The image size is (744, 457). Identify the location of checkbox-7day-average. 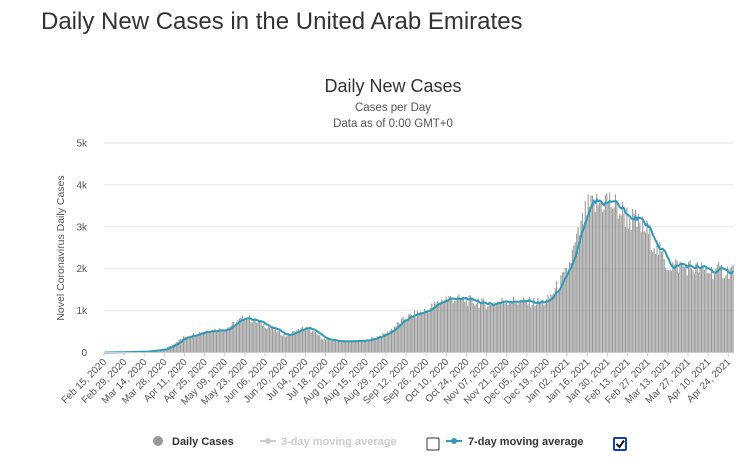
(620, 444).